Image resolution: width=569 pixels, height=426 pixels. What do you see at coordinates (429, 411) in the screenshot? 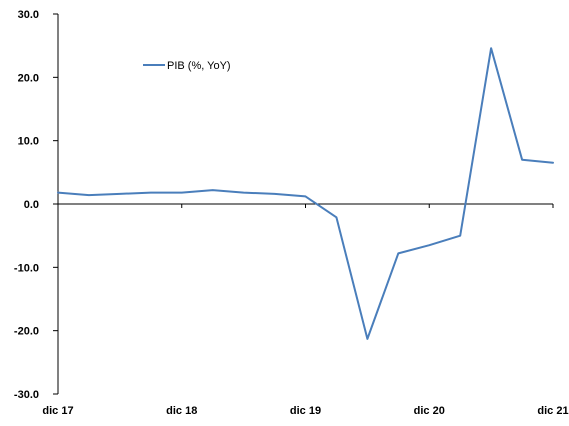
I see `x-tick-label: dic 20` at bounding box center [429, 411].